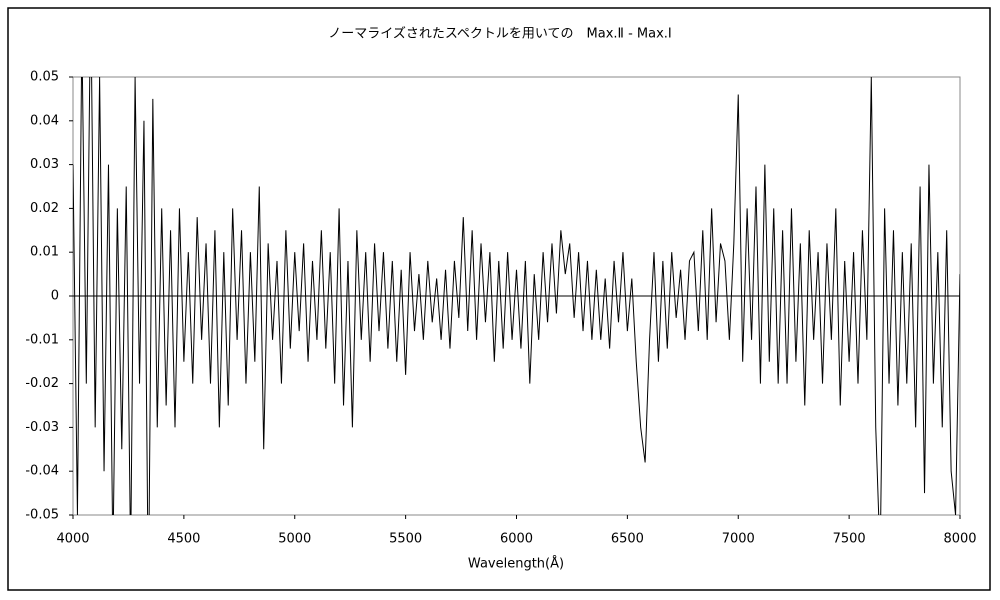 This screenshot has height=600, width=1000. I want to click on x-tick-label: 5500, so click(405, 539).